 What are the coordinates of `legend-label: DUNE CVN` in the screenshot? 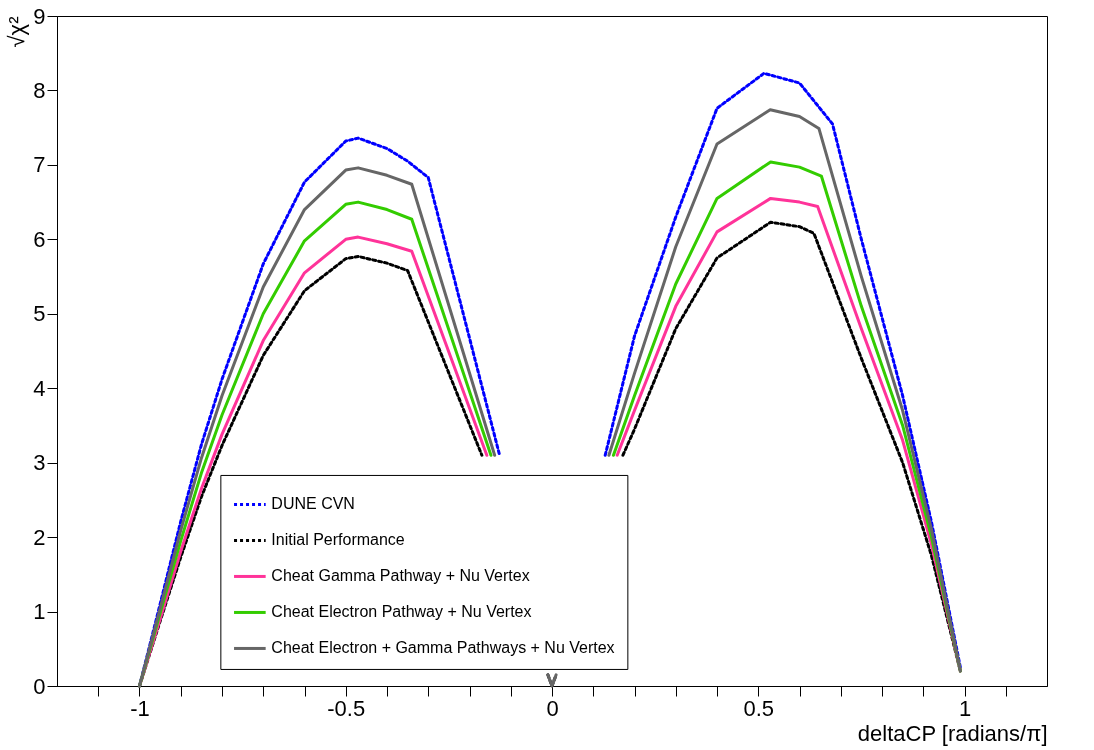 It's located at (313, 504).